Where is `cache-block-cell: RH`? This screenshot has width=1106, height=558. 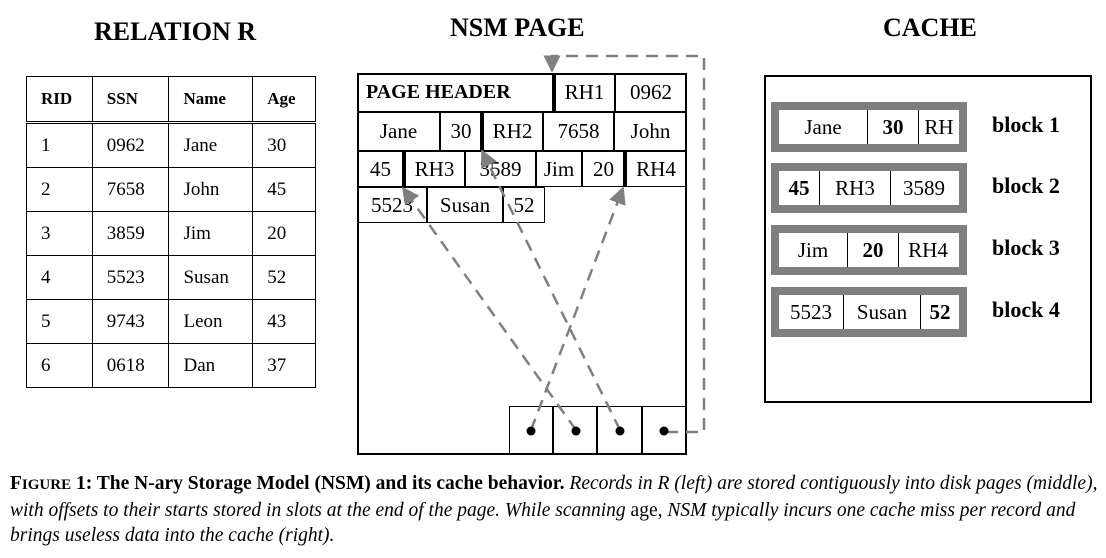
cache-block-cell: RH is located at coordinates (938, 127).